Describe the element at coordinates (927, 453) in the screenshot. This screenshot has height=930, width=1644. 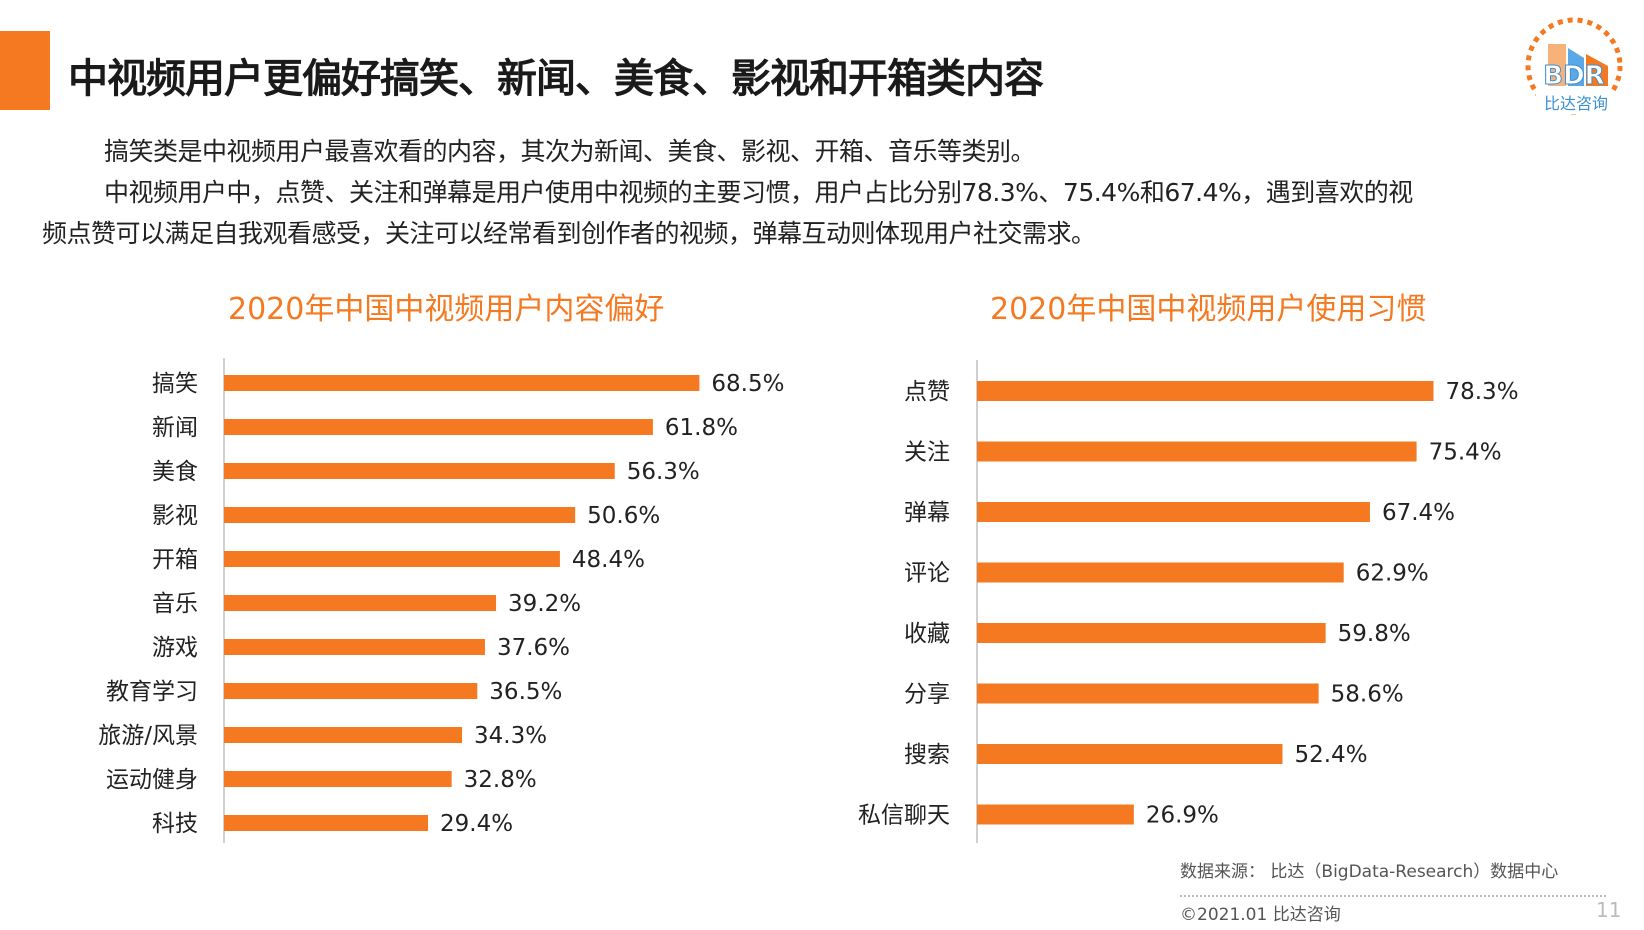
I see `chart-2-category-1: 关注` at that location.